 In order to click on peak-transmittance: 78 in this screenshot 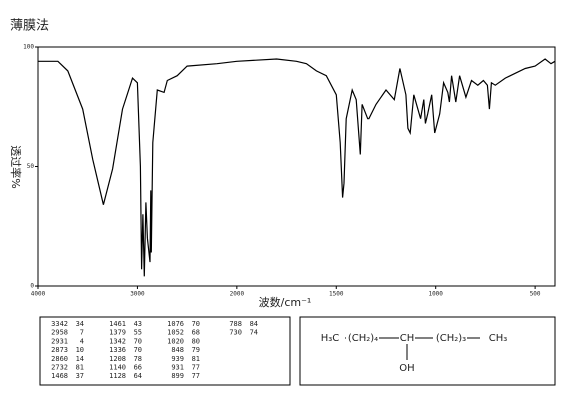, I will do `click(138, 359)`.